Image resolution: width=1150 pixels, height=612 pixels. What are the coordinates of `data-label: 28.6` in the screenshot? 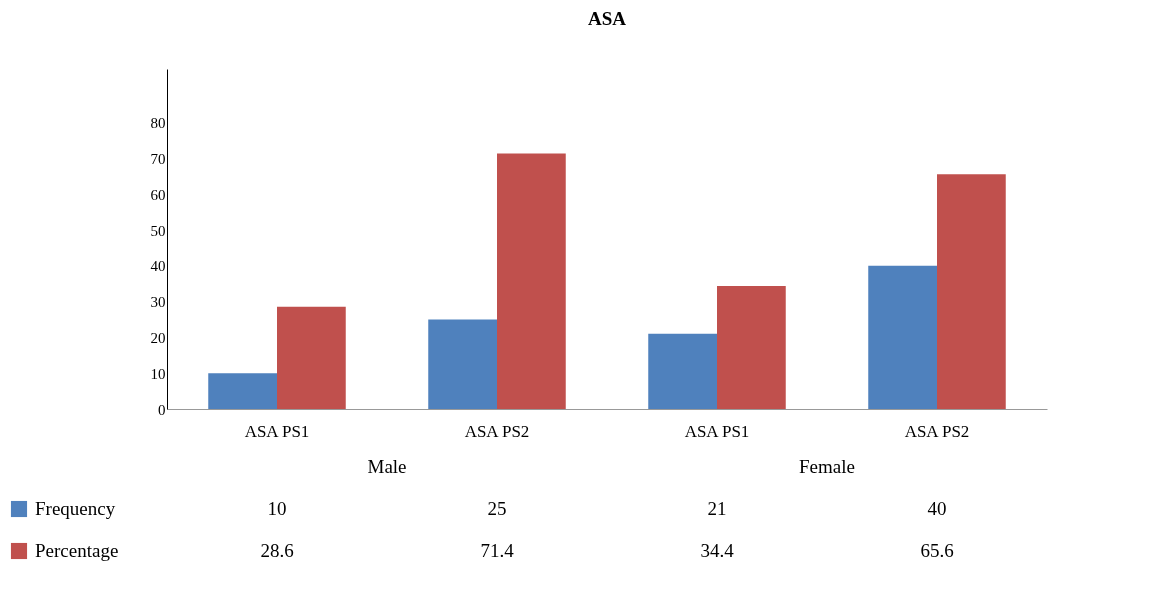 It's located at (277, 550).